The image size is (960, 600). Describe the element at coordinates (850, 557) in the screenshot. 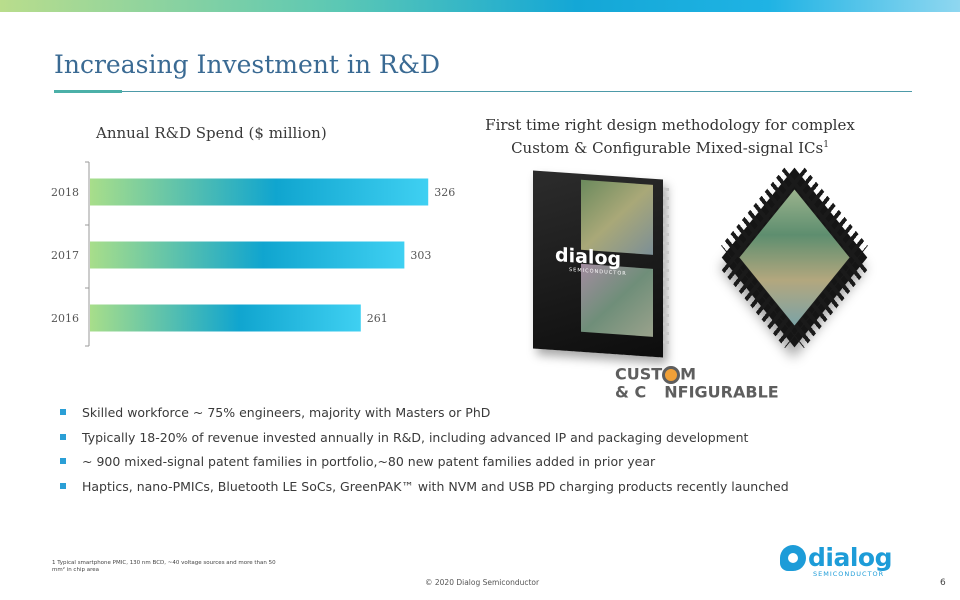

I see `dialog-logo-word: dialog` at that location.